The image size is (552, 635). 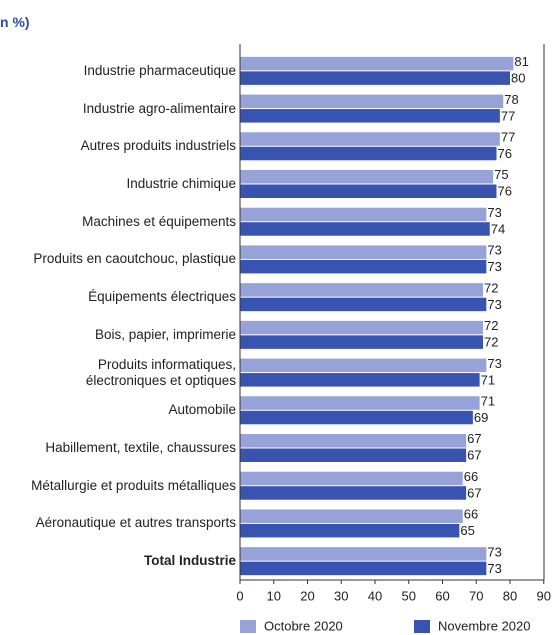 What do you see at coordinates (159, 70) in the screenshot?
I see `category-label: Industrie pharmaceutique` at bounding box center [159, 70].